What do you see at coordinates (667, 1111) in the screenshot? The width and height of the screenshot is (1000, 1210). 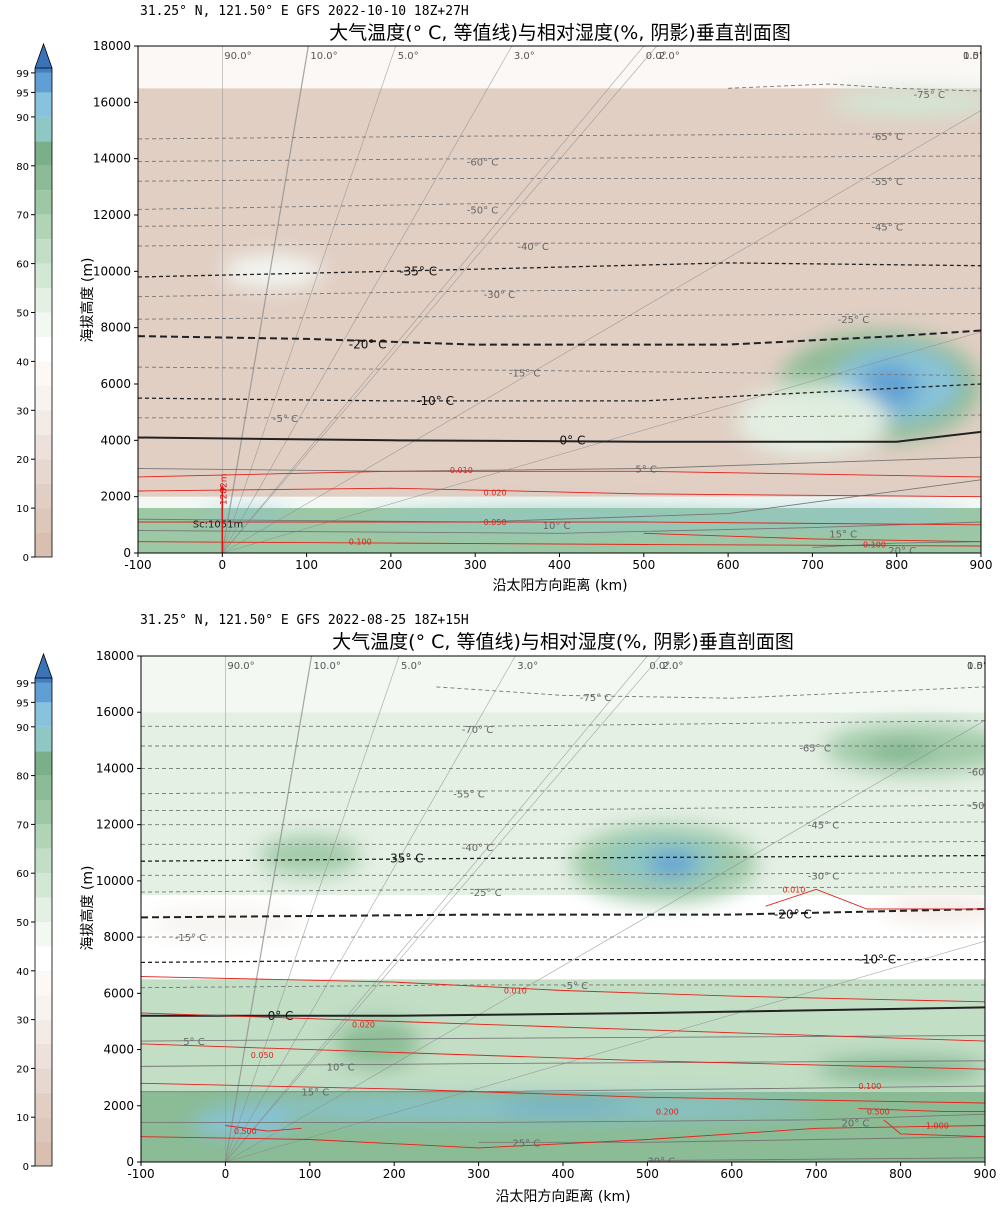 I see `mixing-ratio-label: 0.200` at bounding box center [667, 1111].